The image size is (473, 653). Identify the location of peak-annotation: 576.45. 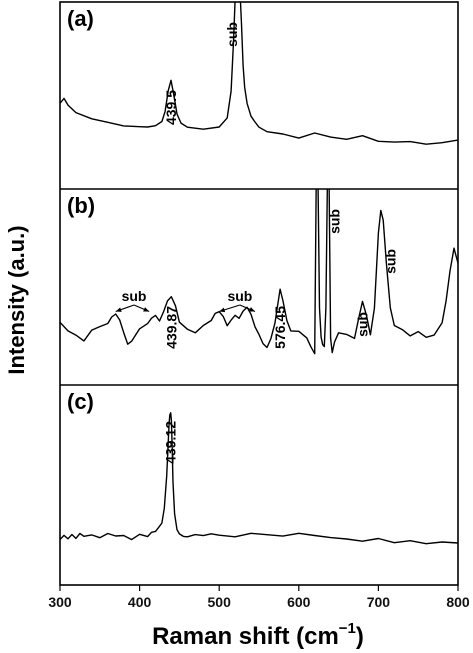
(280, 327).